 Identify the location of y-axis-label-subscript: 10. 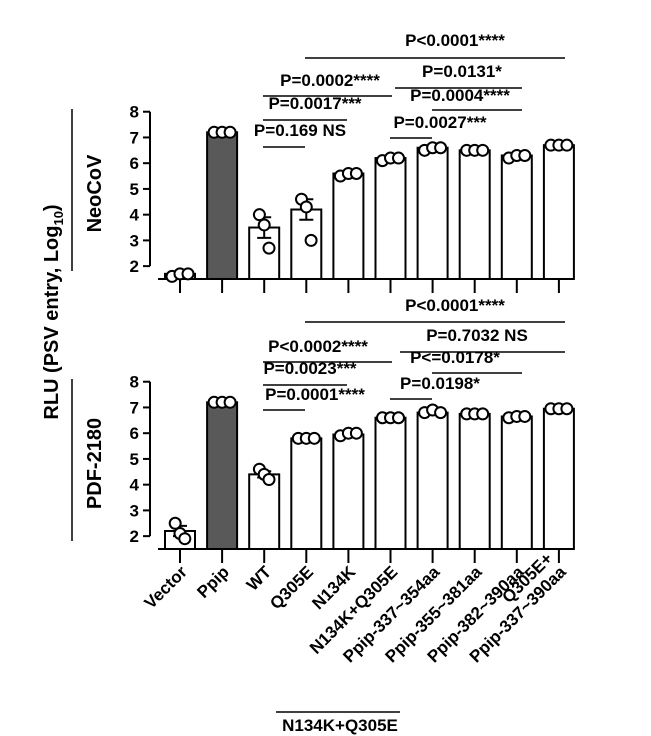
(58, 218).